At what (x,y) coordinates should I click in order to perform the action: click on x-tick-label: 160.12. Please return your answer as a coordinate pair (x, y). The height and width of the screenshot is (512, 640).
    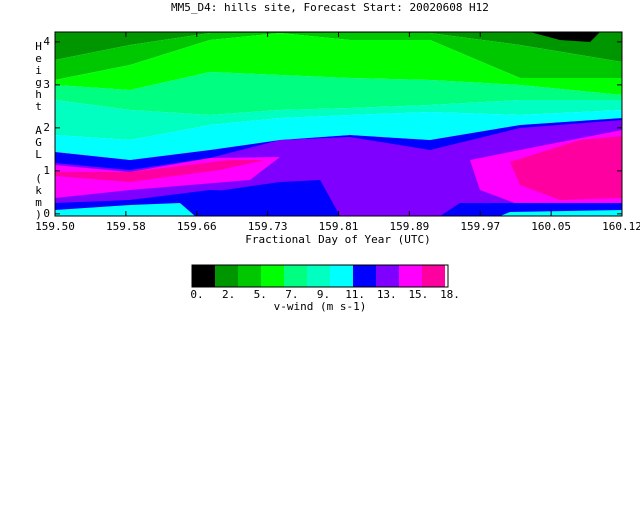
    Looking at the image, I should click on (621, 226).